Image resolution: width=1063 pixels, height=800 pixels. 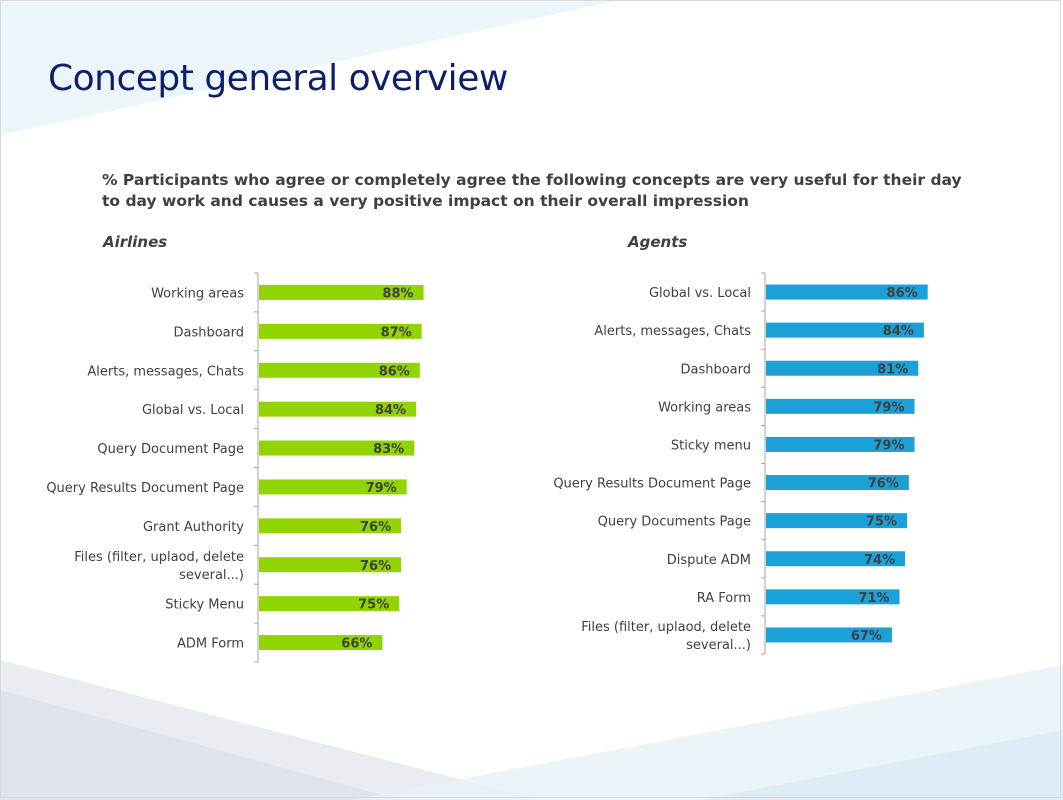 I want to click on agents-value-label: 75%, so click(x=881, y=522).